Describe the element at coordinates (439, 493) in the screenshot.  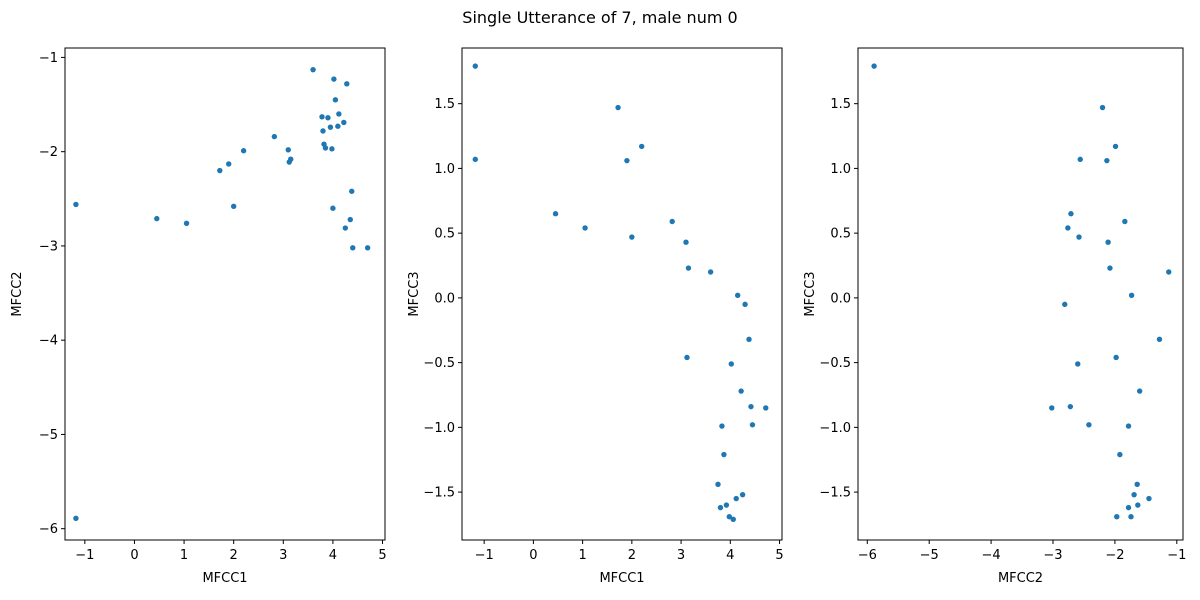
I see `y-tick-label: −1.5` at that location.